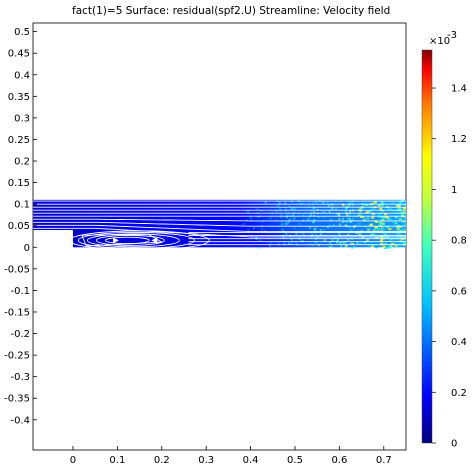  Describe the element at coordinates (206, 460) in the screenshot. I see `x-tick-label: 0.3` at that location.